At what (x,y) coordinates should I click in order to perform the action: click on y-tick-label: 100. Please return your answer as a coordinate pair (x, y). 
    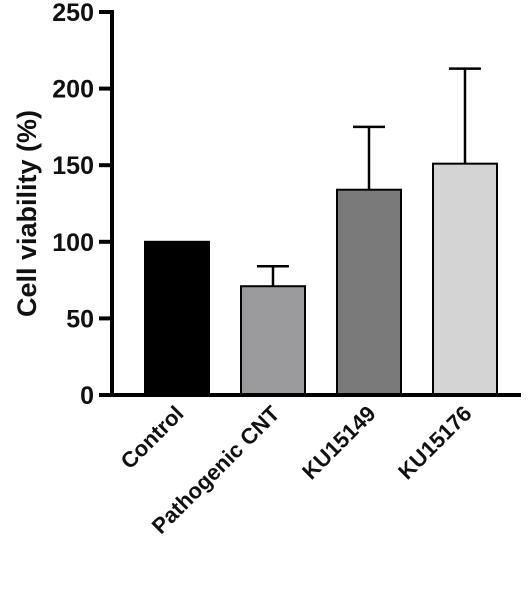
    Looking at the image, I should click on (73, 243).